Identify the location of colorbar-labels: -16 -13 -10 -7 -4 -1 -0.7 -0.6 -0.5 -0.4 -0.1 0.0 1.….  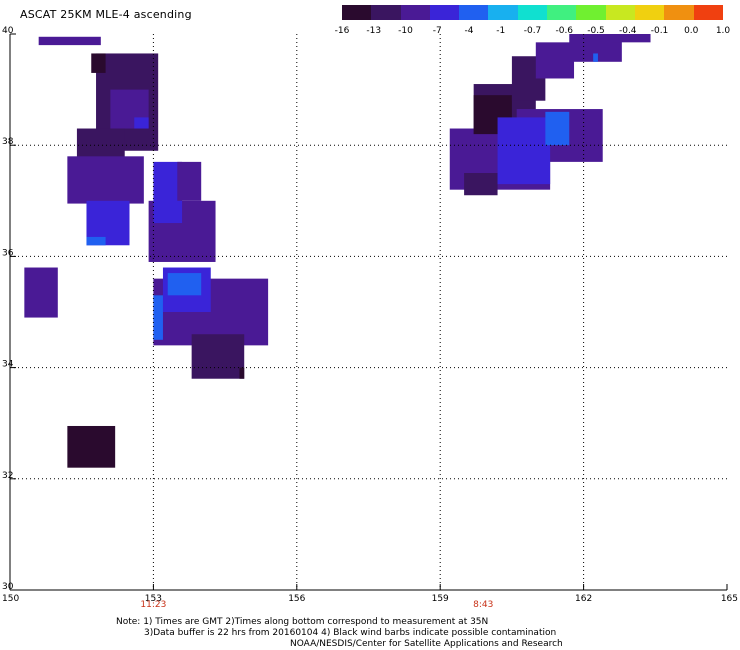
(535, 32).